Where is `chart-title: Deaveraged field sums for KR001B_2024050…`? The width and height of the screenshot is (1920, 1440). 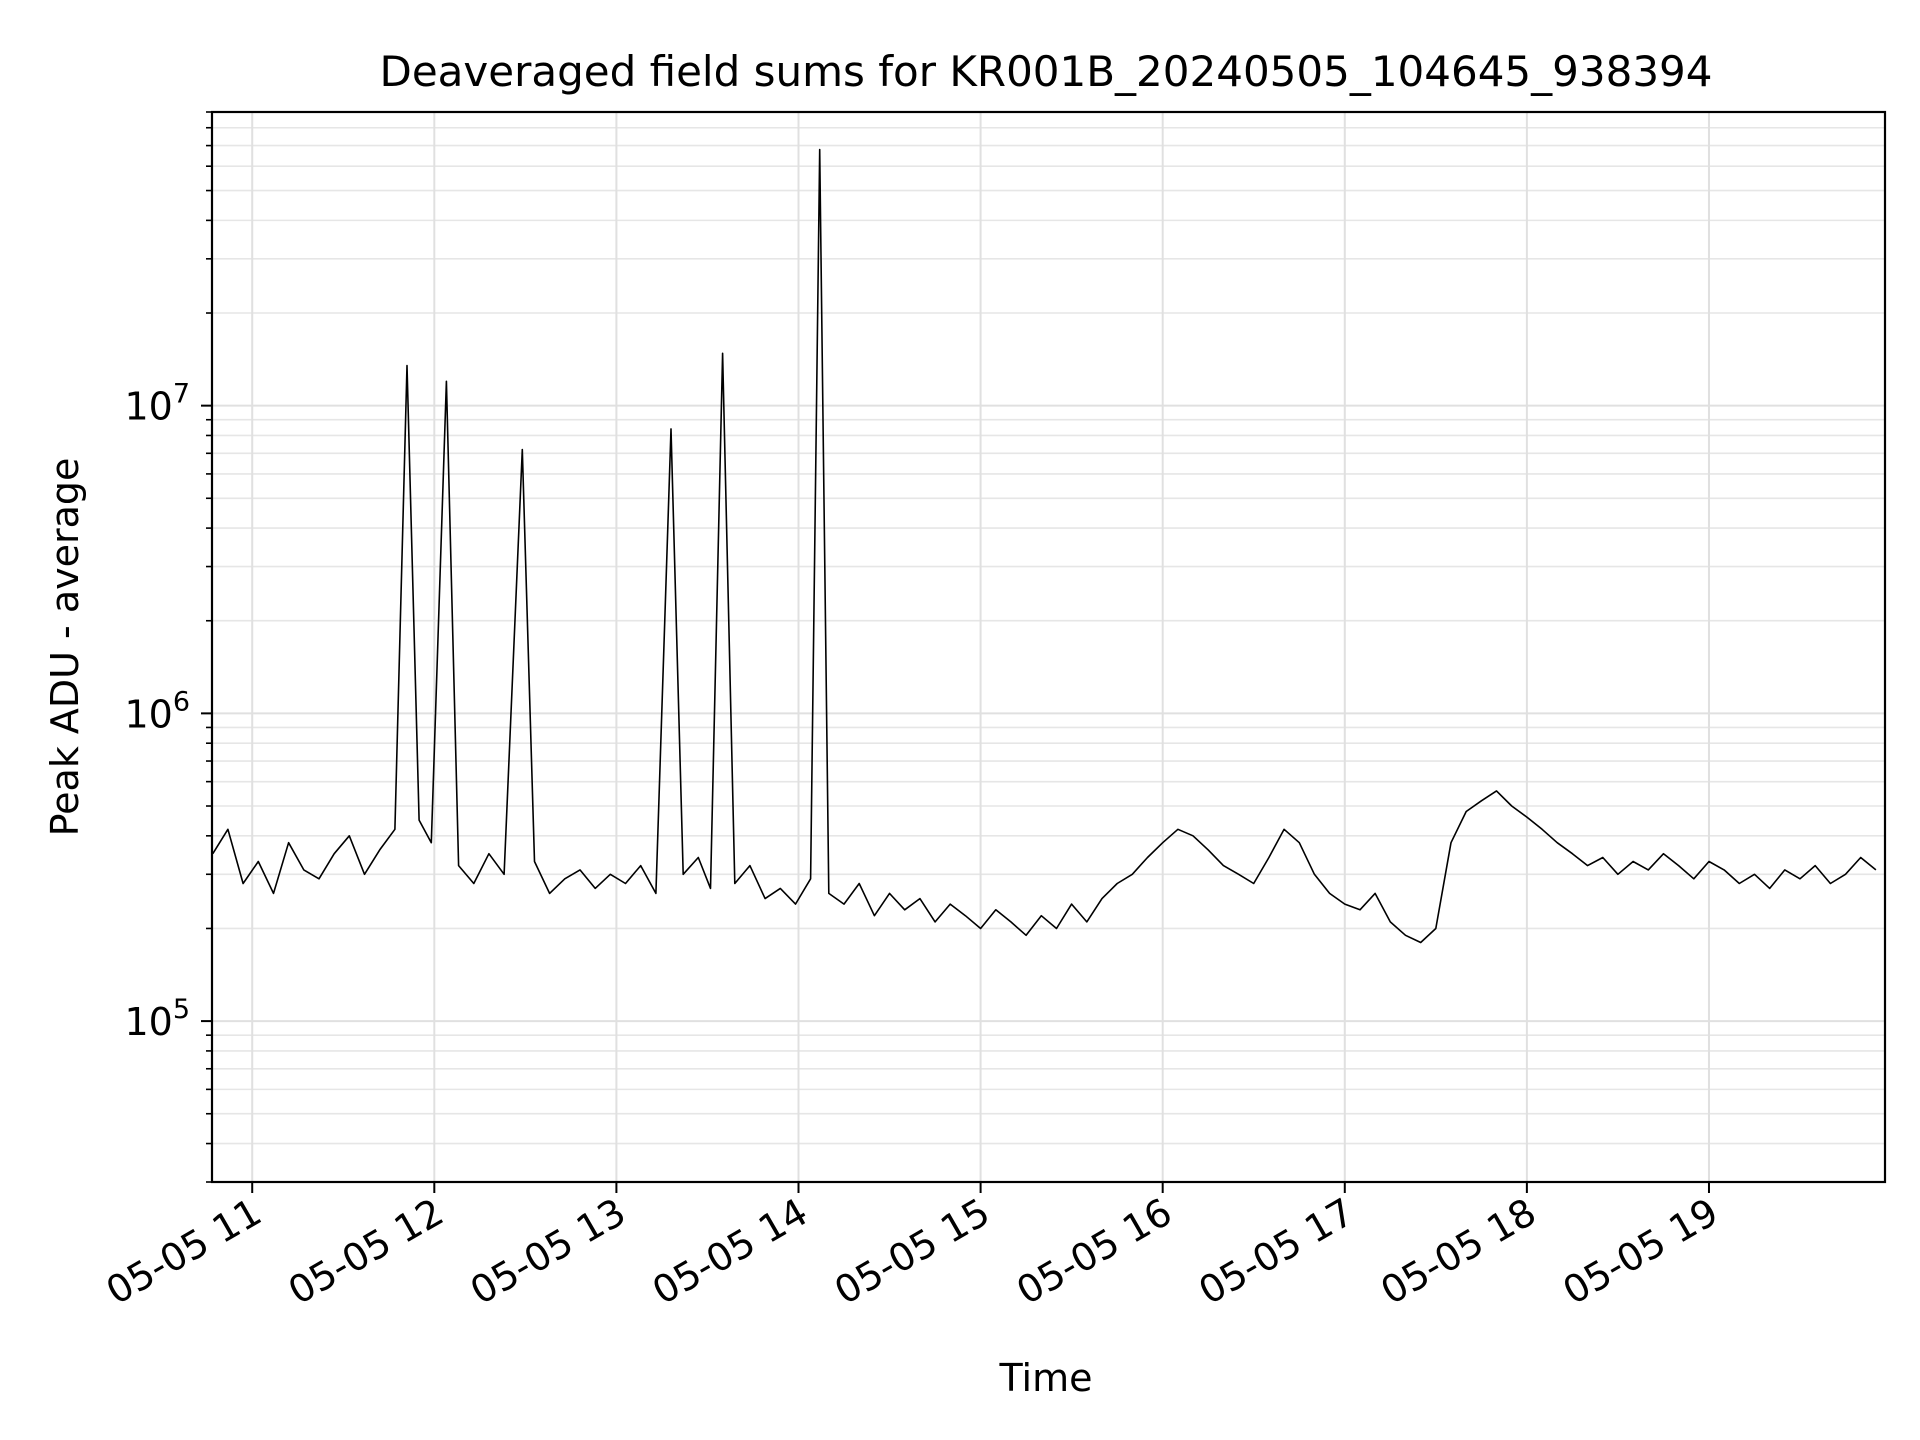
chart-title: Deaveraged field sums for KR001B_2024050… is located at coordinates (1046, 71).